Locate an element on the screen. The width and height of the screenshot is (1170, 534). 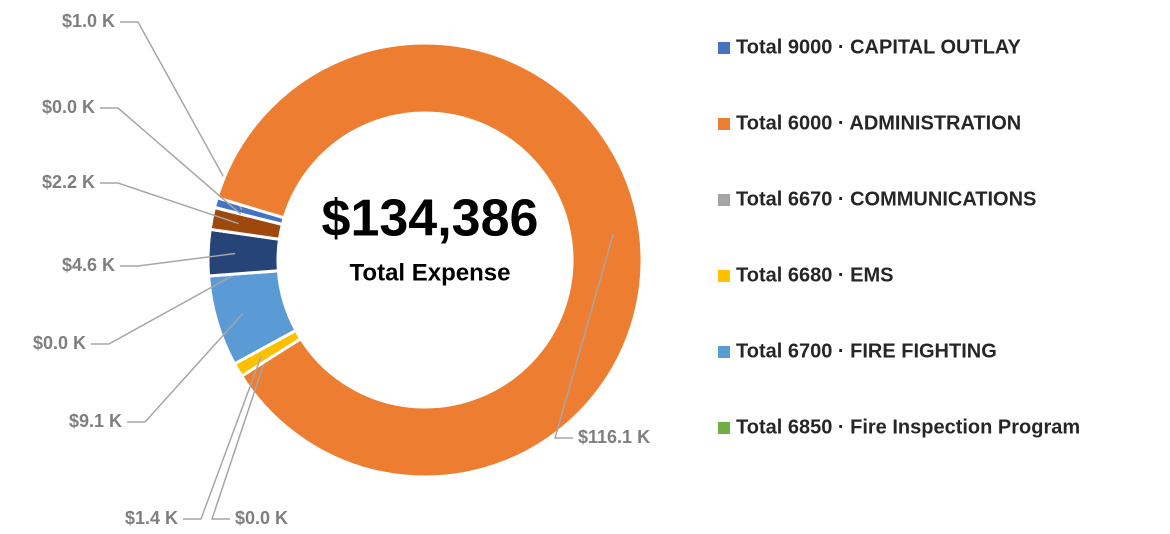
center-label: Total Expense is located at coordinates (430, 272).